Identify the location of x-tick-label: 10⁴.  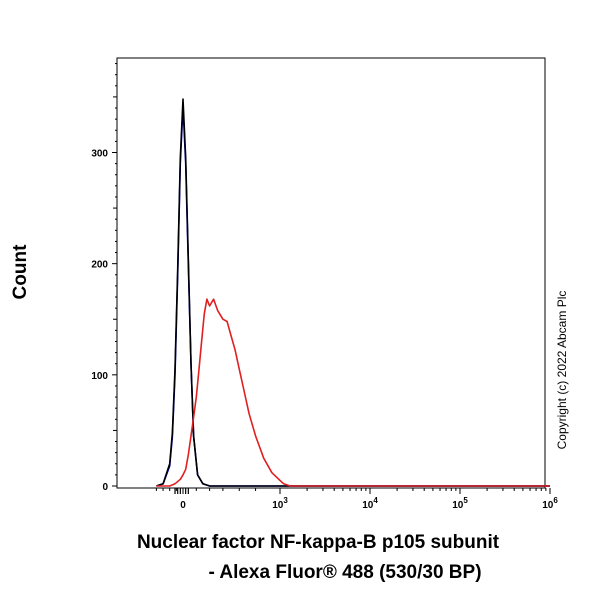
(370, 503).